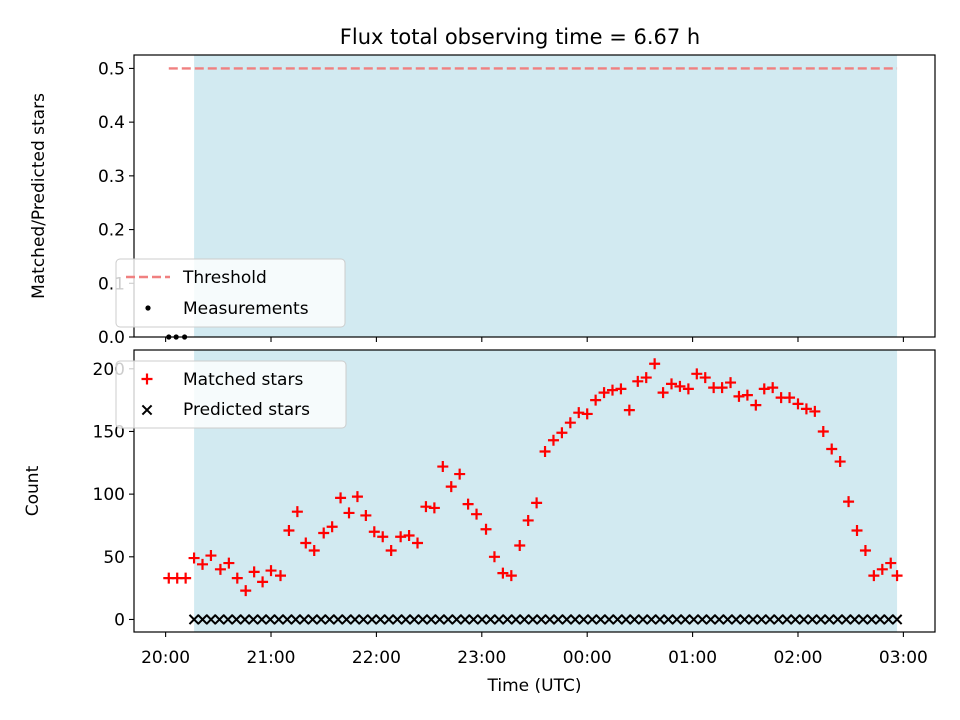  What do you see at coordinates (119, 620) in the screenshot?
I see `y-tick-label: 0` at bounding box center [119, 620].